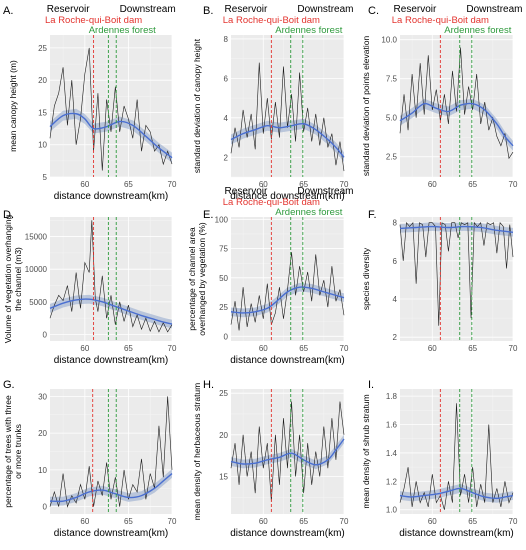 The image size is (526, 550). Describe the element at coordinates (372, 215) in the screenshot. I see `panel-letter: F.` at that location.